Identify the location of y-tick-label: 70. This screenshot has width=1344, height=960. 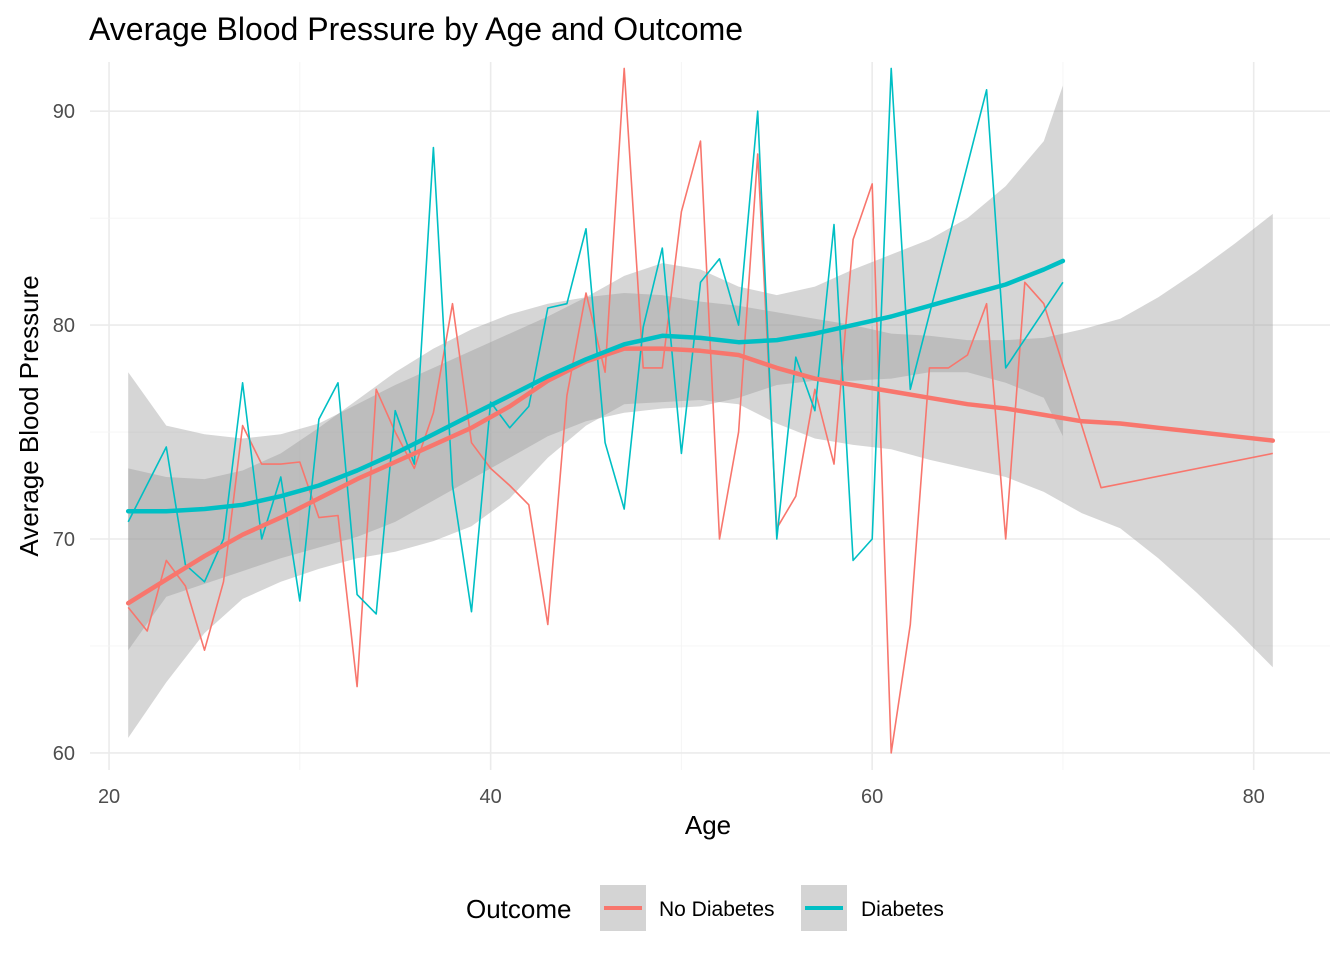
(64, 540).